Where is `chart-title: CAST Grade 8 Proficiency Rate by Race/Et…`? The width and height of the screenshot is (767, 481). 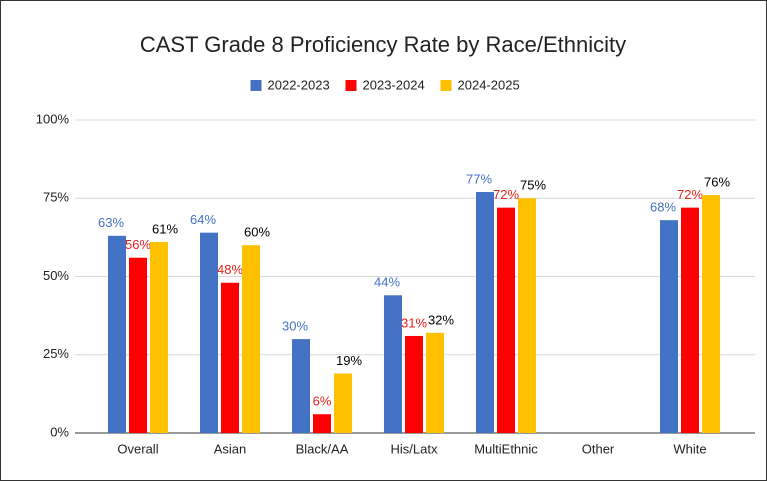
chart-title: CAST Grade 8 Proficiency Rate by Race/Et… is located at coordinates (383, 44).